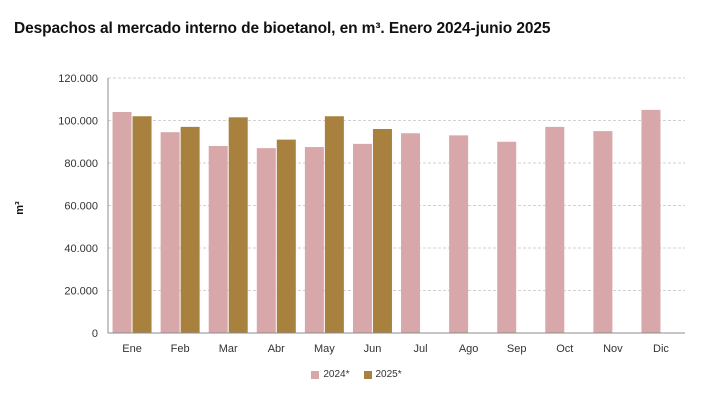  I want to click on bar-2025-may, so click(334, 224).